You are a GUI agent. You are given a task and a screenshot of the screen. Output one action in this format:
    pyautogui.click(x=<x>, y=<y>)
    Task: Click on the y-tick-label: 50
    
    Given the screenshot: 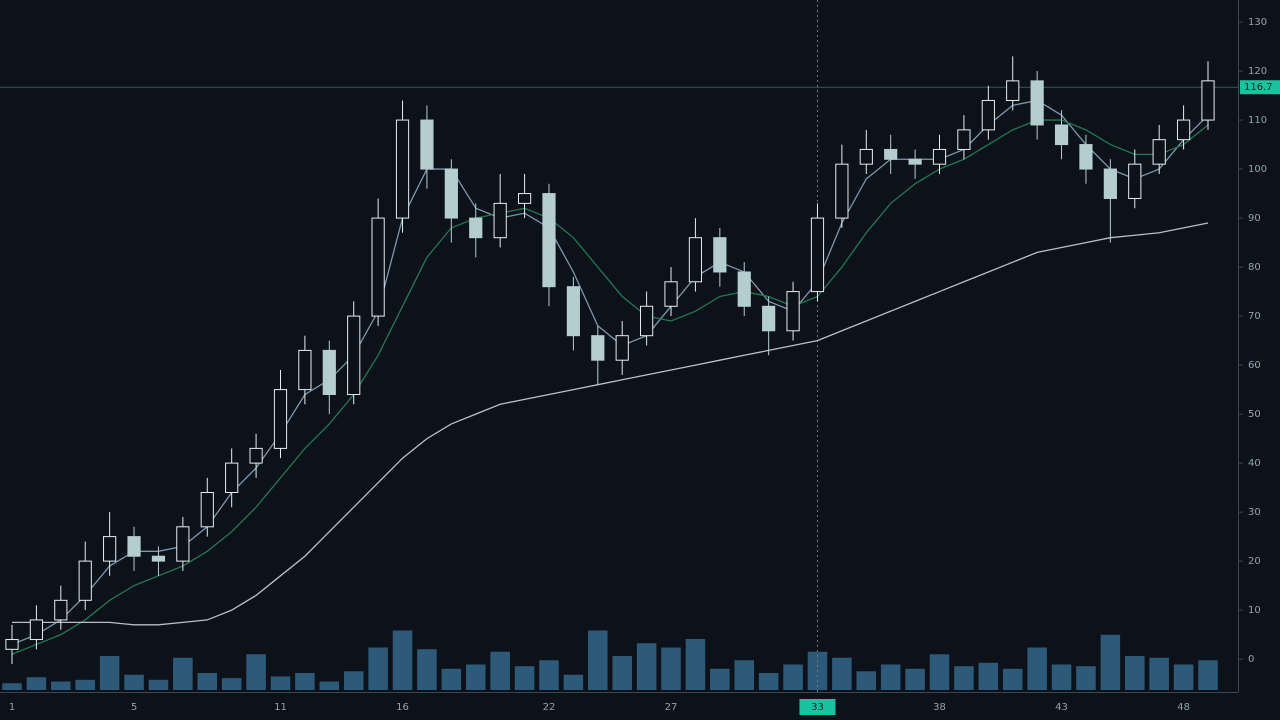 What is the action you would take?
    pyautogui.click(x=1254, y=414)
    